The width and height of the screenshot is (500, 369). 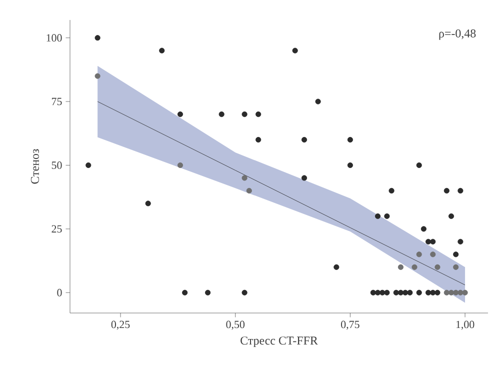 I want to click on x-tick-label: 0,25, so click(x=120, y=325).